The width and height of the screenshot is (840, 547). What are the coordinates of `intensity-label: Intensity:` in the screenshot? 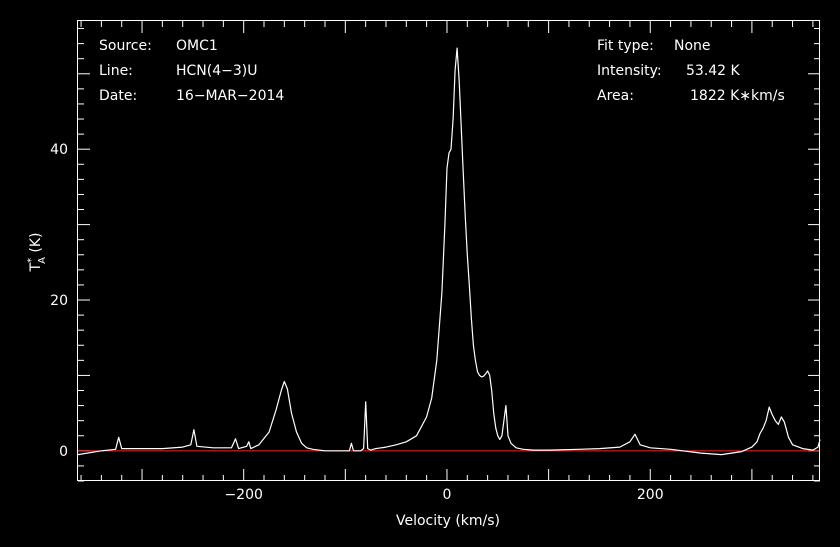 It's located at (629, 71).